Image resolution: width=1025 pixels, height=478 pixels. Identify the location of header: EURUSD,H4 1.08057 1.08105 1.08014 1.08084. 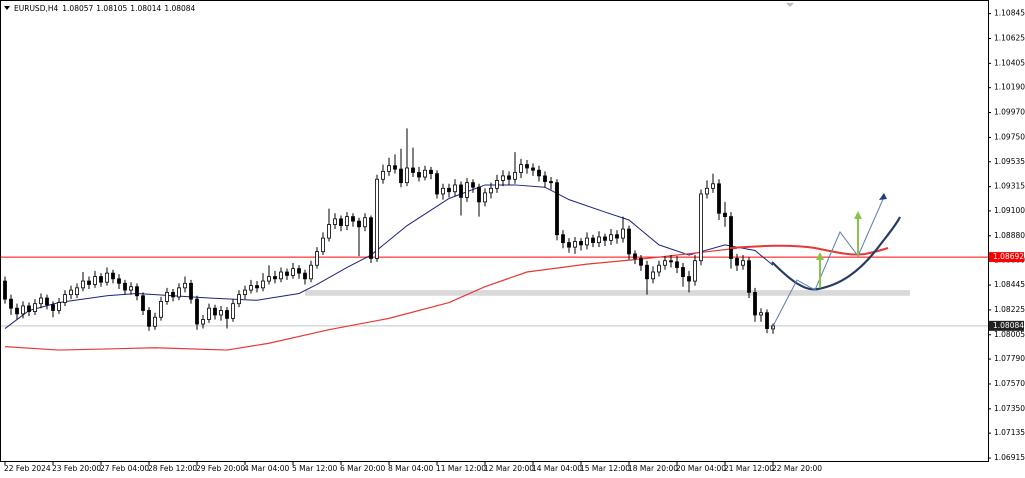
(105, 8).